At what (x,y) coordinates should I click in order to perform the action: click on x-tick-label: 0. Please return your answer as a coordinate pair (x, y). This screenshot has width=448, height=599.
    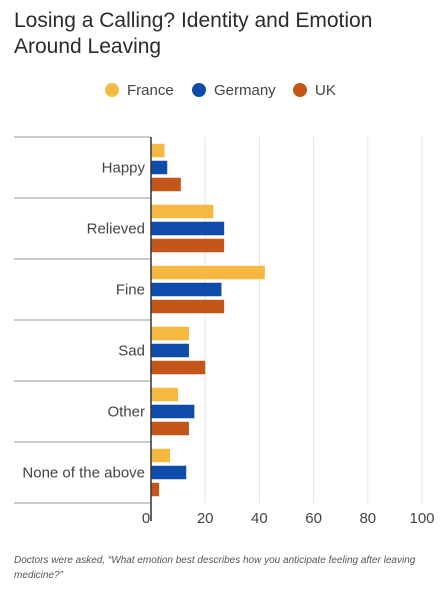
    Looking at the image, I should click on (146, 518).